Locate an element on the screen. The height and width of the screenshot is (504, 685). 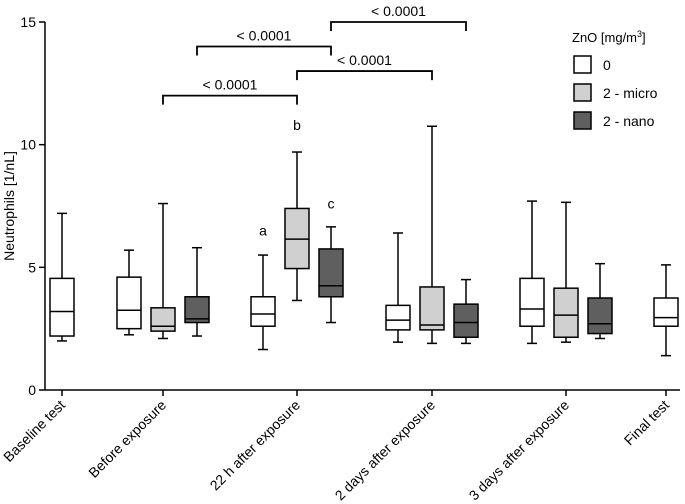
y-tick-label: 5 is located at coordinates (32, 267).